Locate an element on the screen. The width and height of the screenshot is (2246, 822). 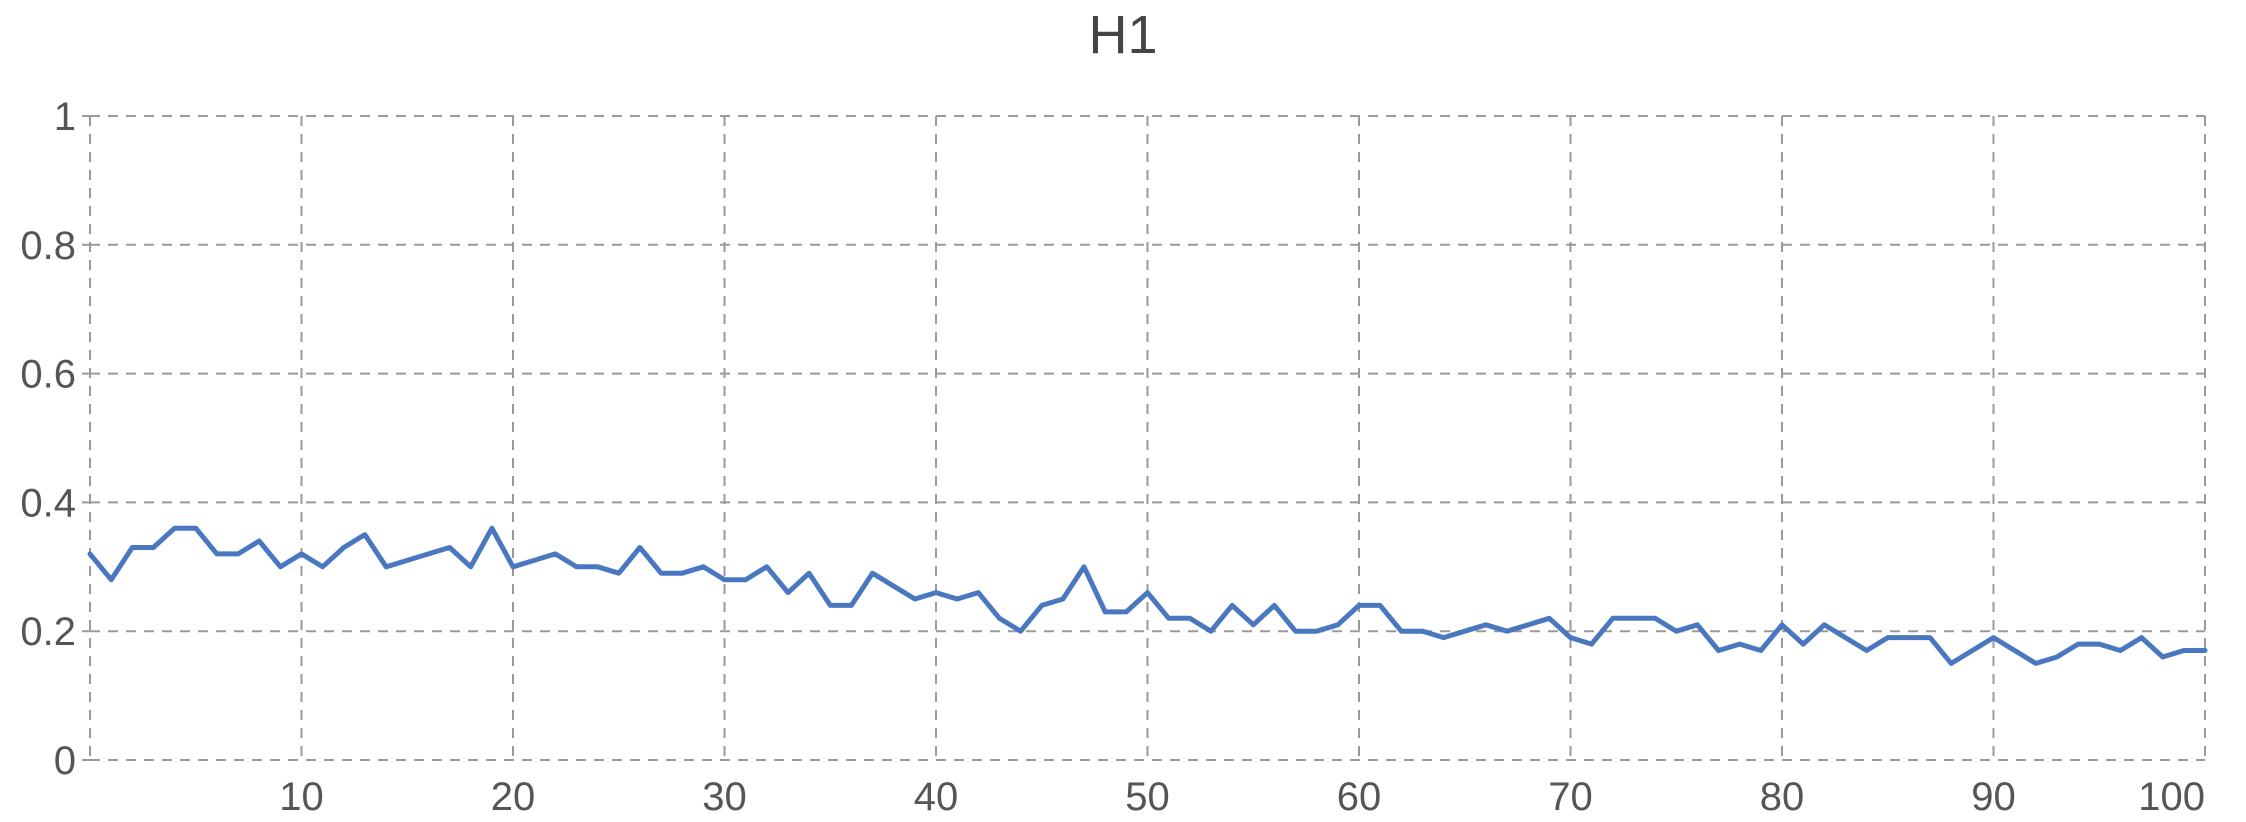
x-tick-label: 100 is located at coordinates (2171, 797).